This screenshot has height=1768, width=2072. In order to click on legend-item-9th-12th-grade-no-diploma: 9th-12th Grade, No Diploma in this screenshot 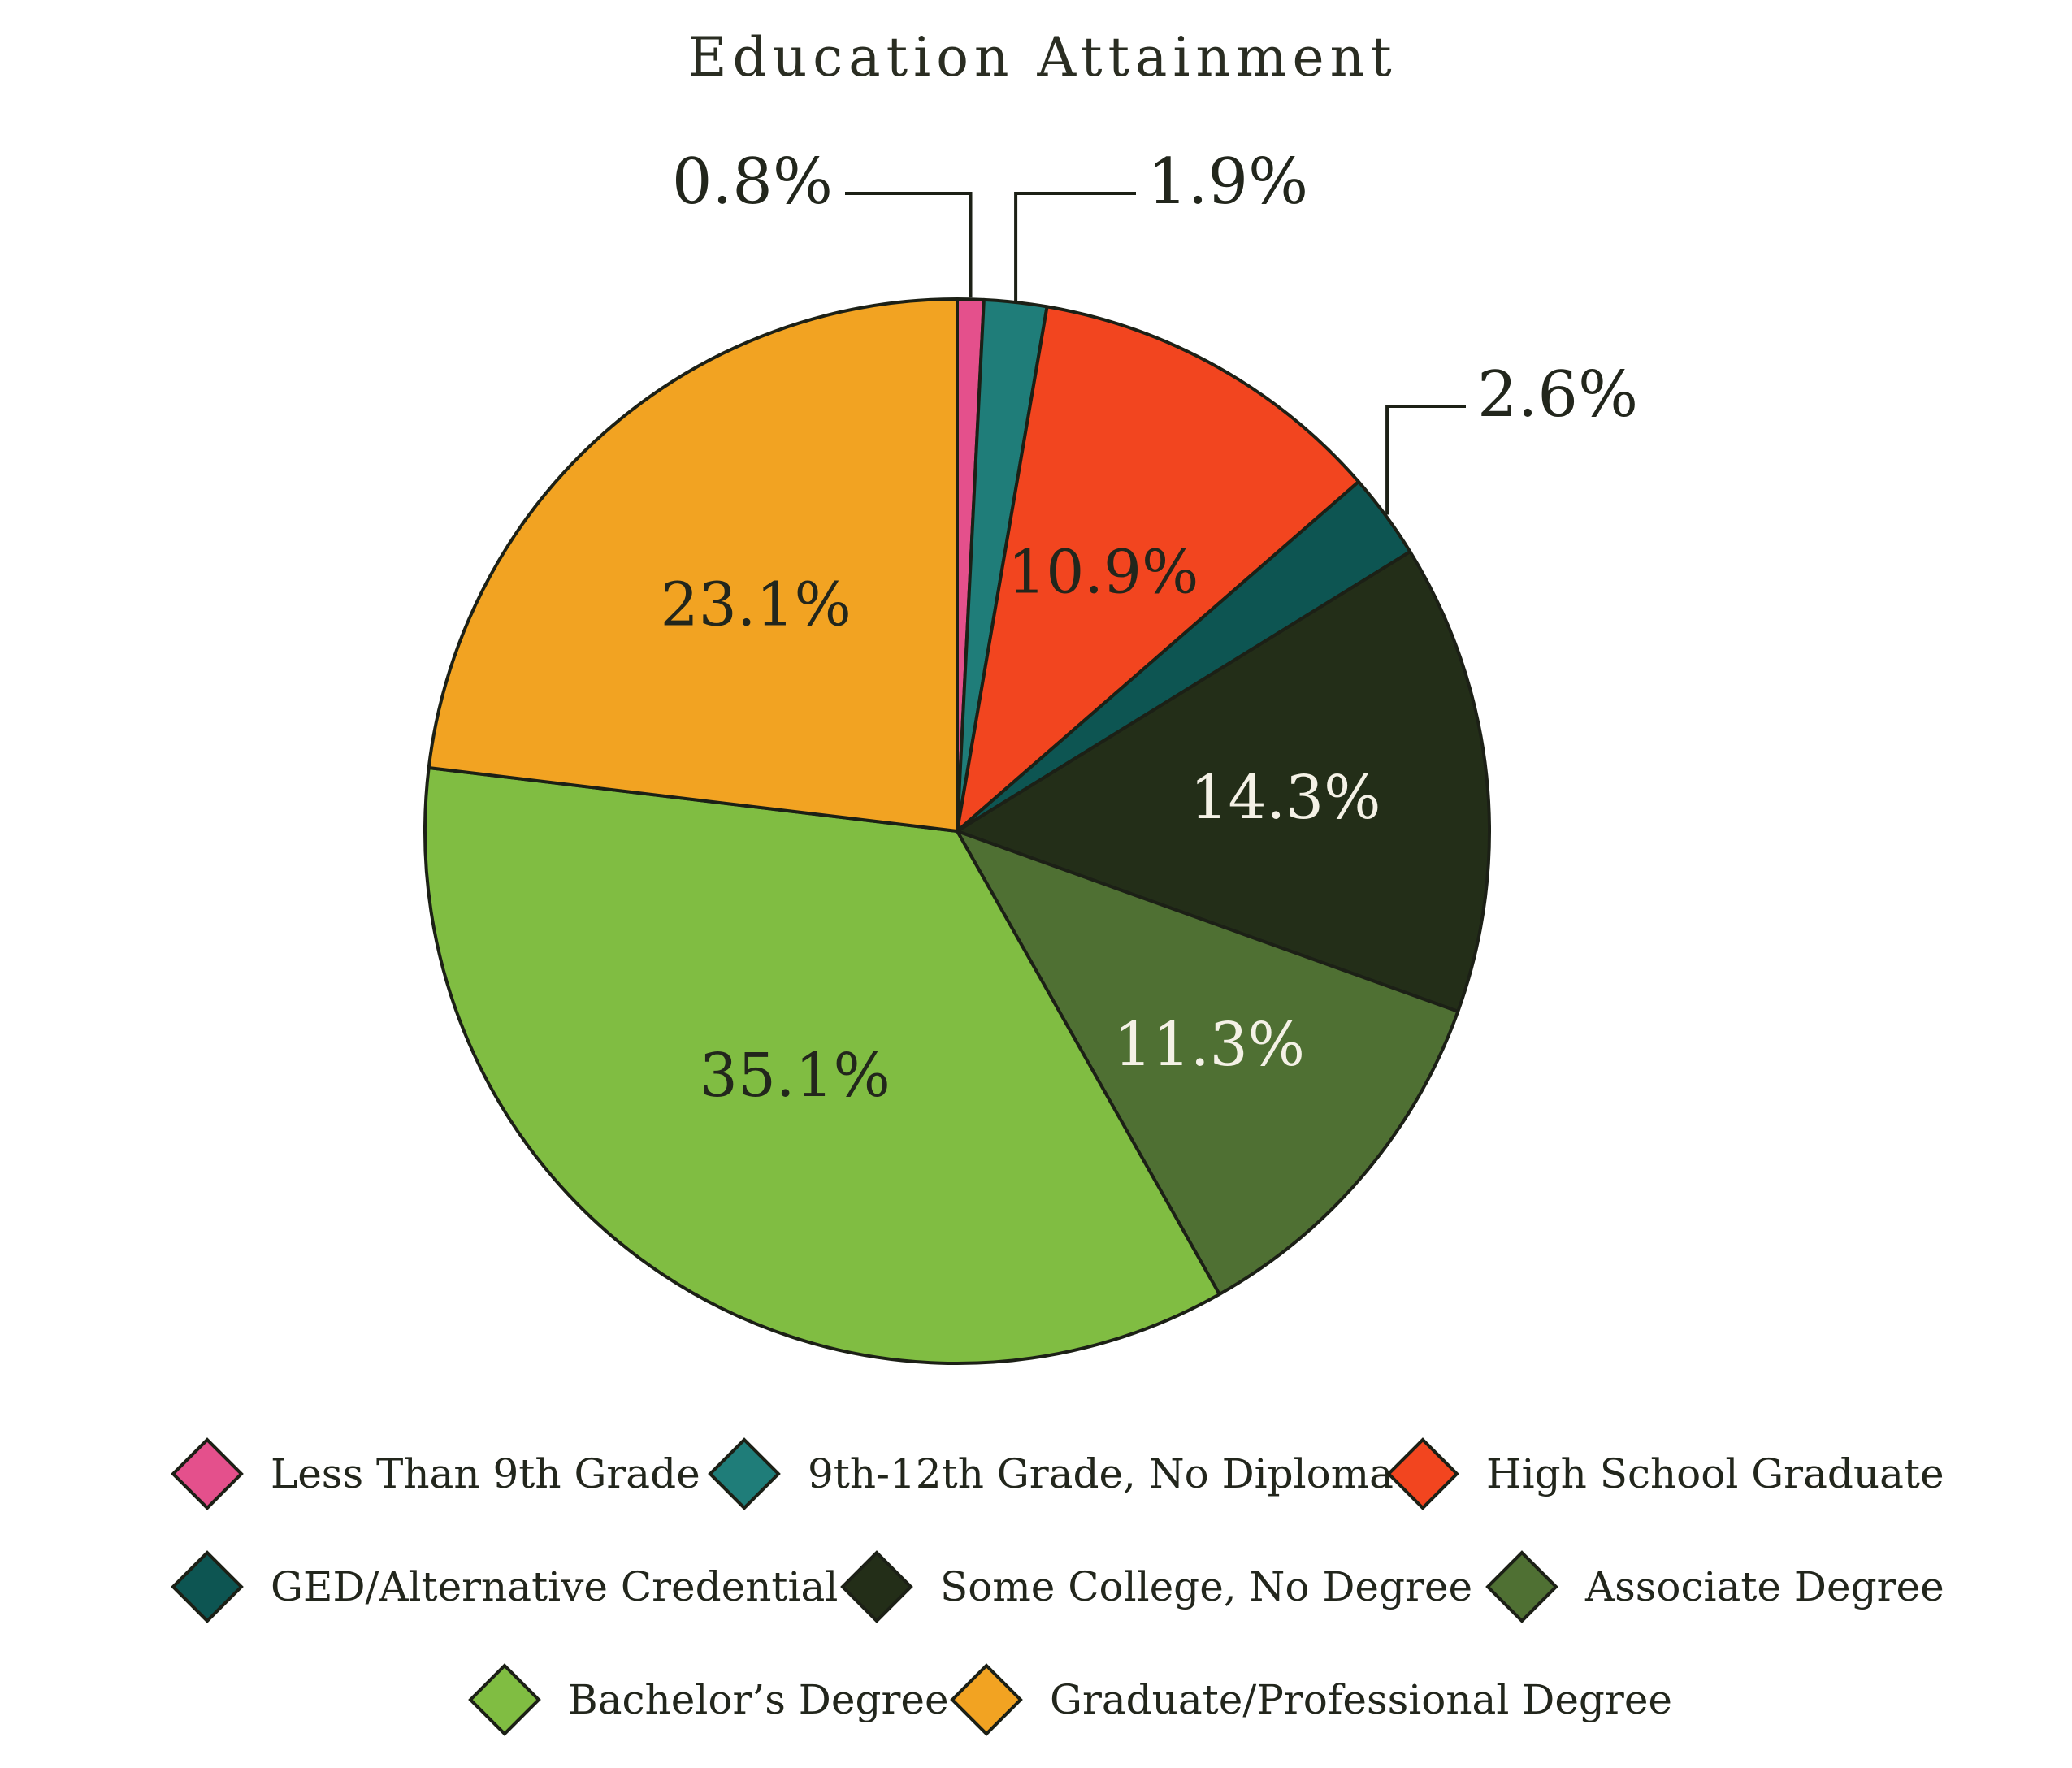, I will do `click(1051, 1473)`.